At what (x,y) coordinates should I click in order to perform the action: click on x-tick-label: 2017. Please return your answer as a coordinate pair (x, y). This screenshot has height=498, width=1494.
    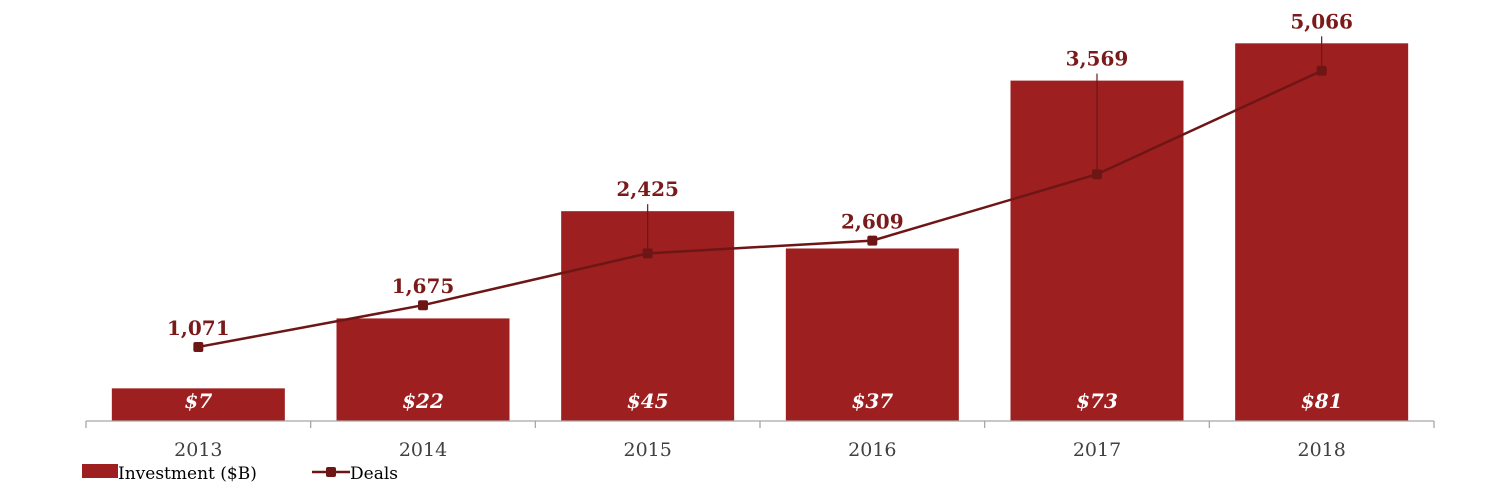
    Looking at the image, I should click on (1097, 450).